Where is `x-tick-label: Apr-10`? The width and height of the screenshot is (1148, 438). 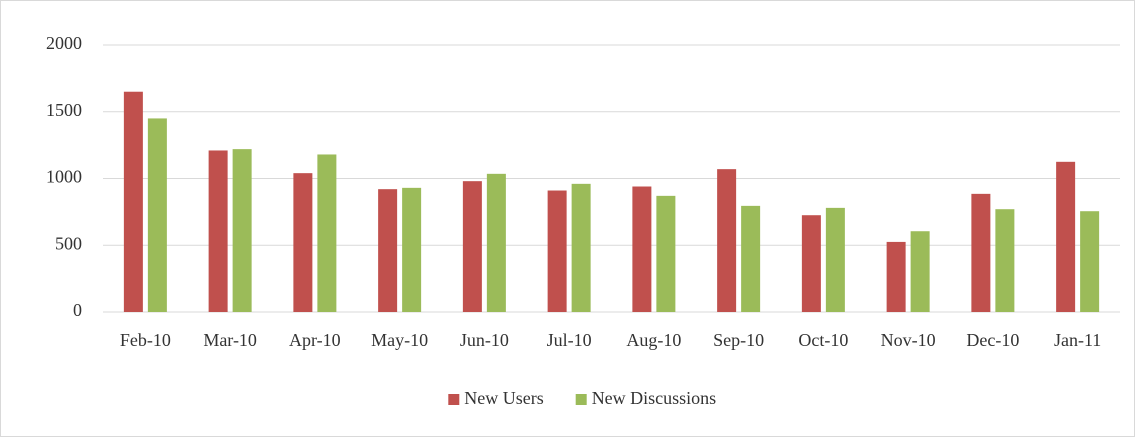
x-tick-label: Apr-10 is located at coordinates (315, 340).